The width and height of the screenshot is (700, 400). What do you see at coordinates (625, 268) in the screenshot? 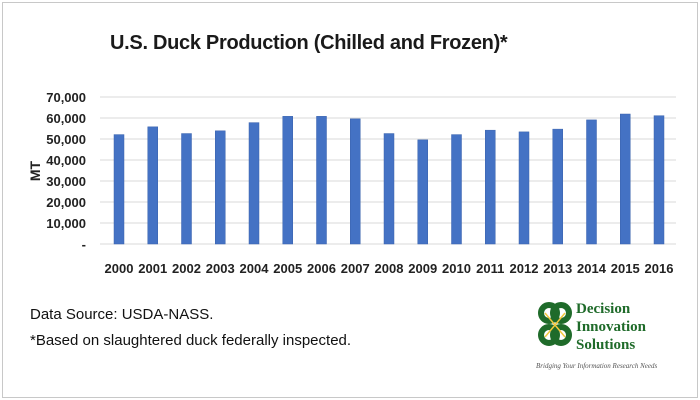
I see `x-tick-label: 2015` at bounding box center [625, 268].